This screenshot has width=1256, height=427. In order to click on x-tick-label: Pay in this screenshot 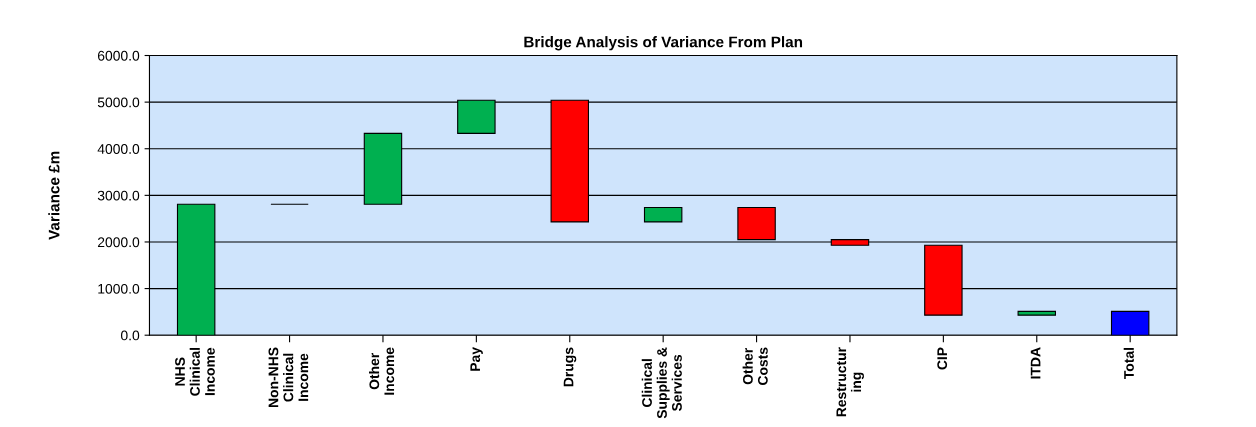, I will do `click(476, 359)`.